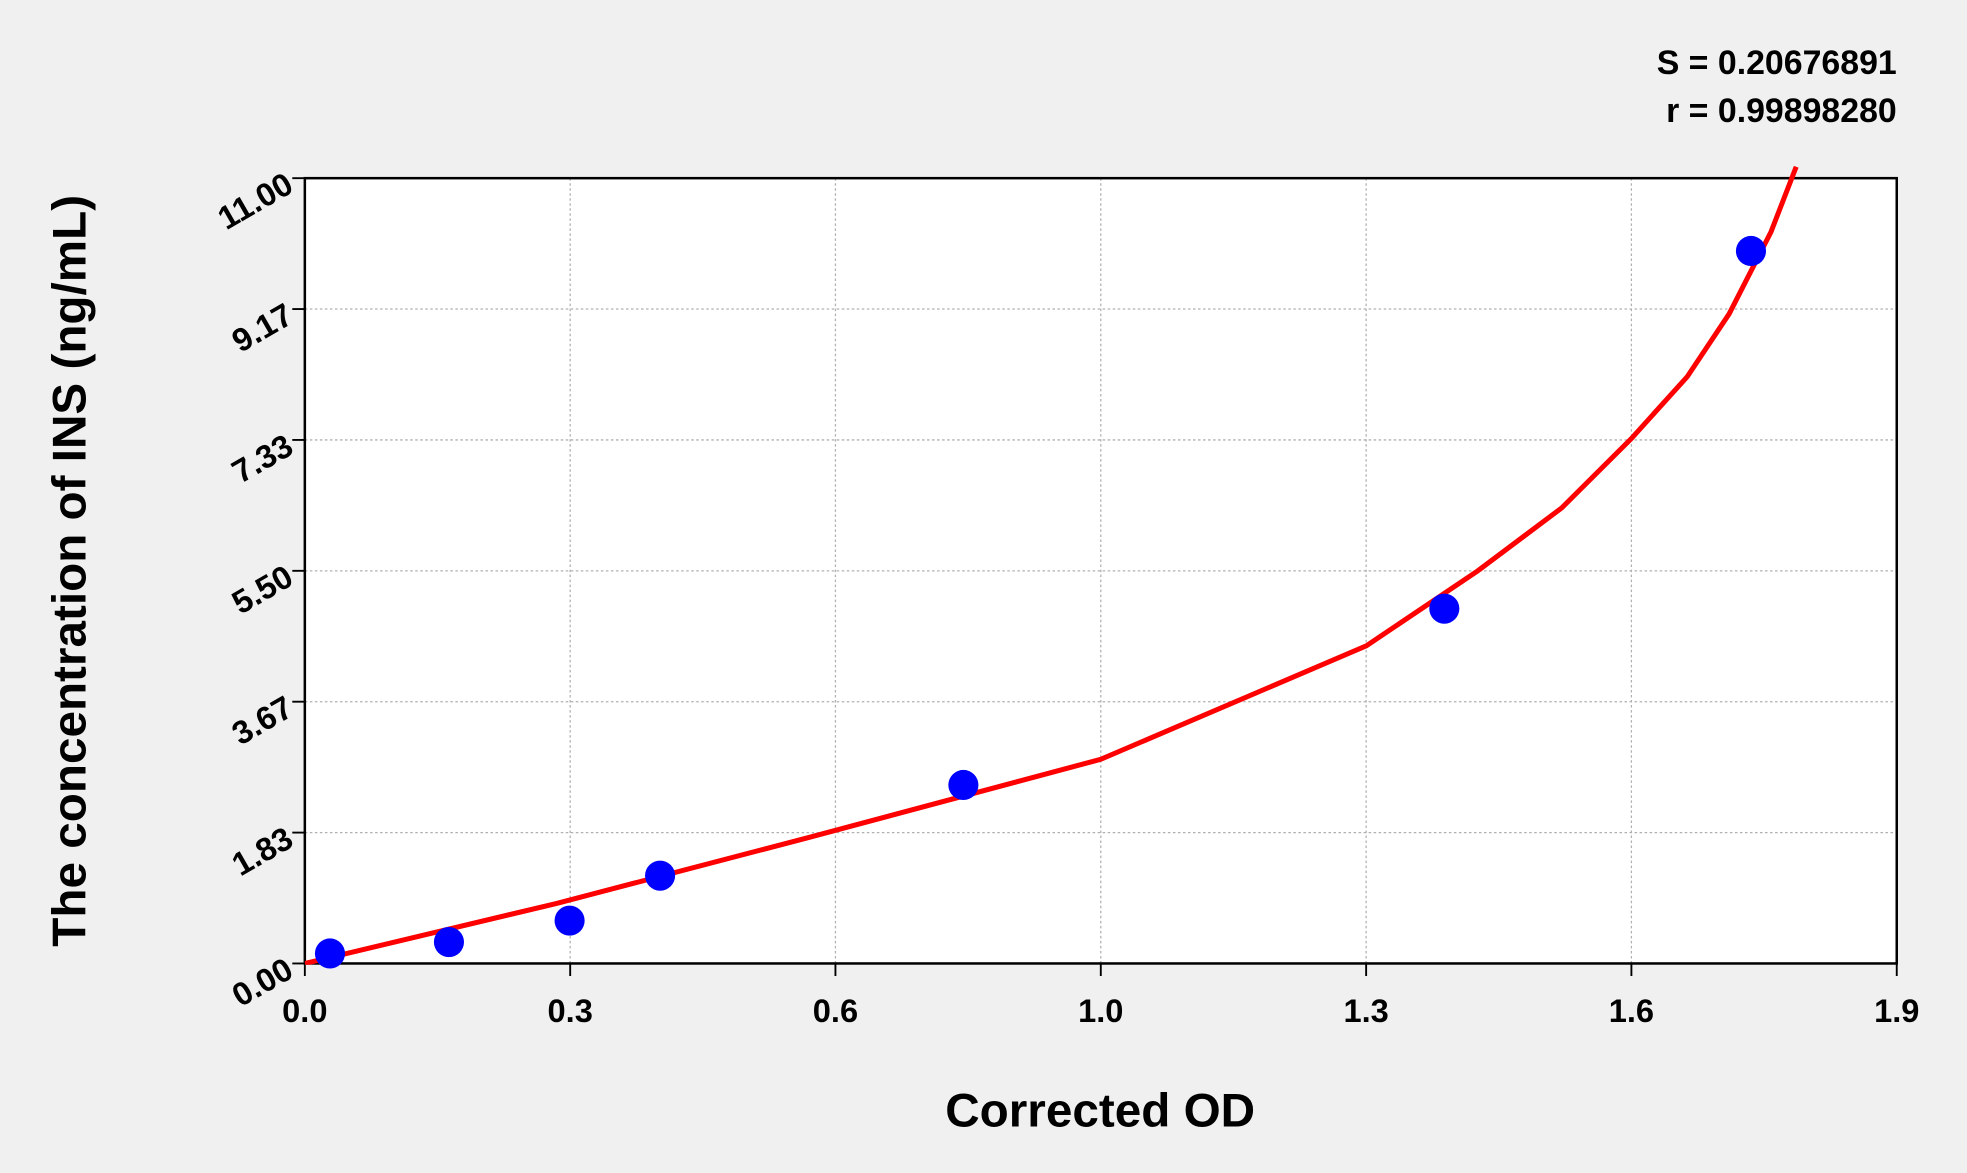 The image size is (1967, 1173). What do you see at coordinates (570, 1010) in the screenshot?
I see `x-tick-label: 0.3` at bounding box center [570, 1010].